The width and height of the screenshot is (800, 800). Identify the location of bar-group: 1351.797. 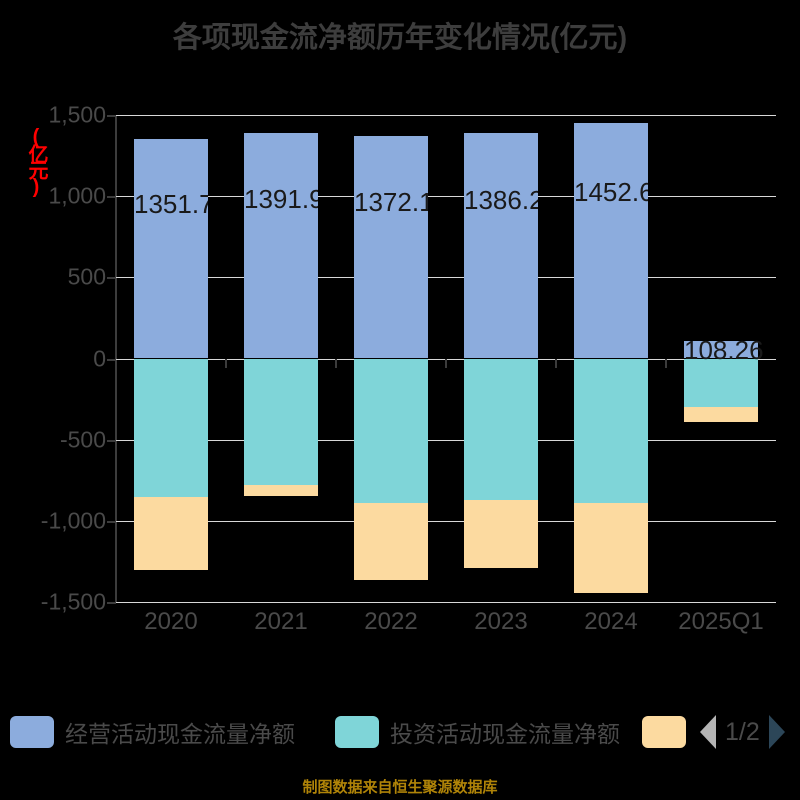
(171, 358).